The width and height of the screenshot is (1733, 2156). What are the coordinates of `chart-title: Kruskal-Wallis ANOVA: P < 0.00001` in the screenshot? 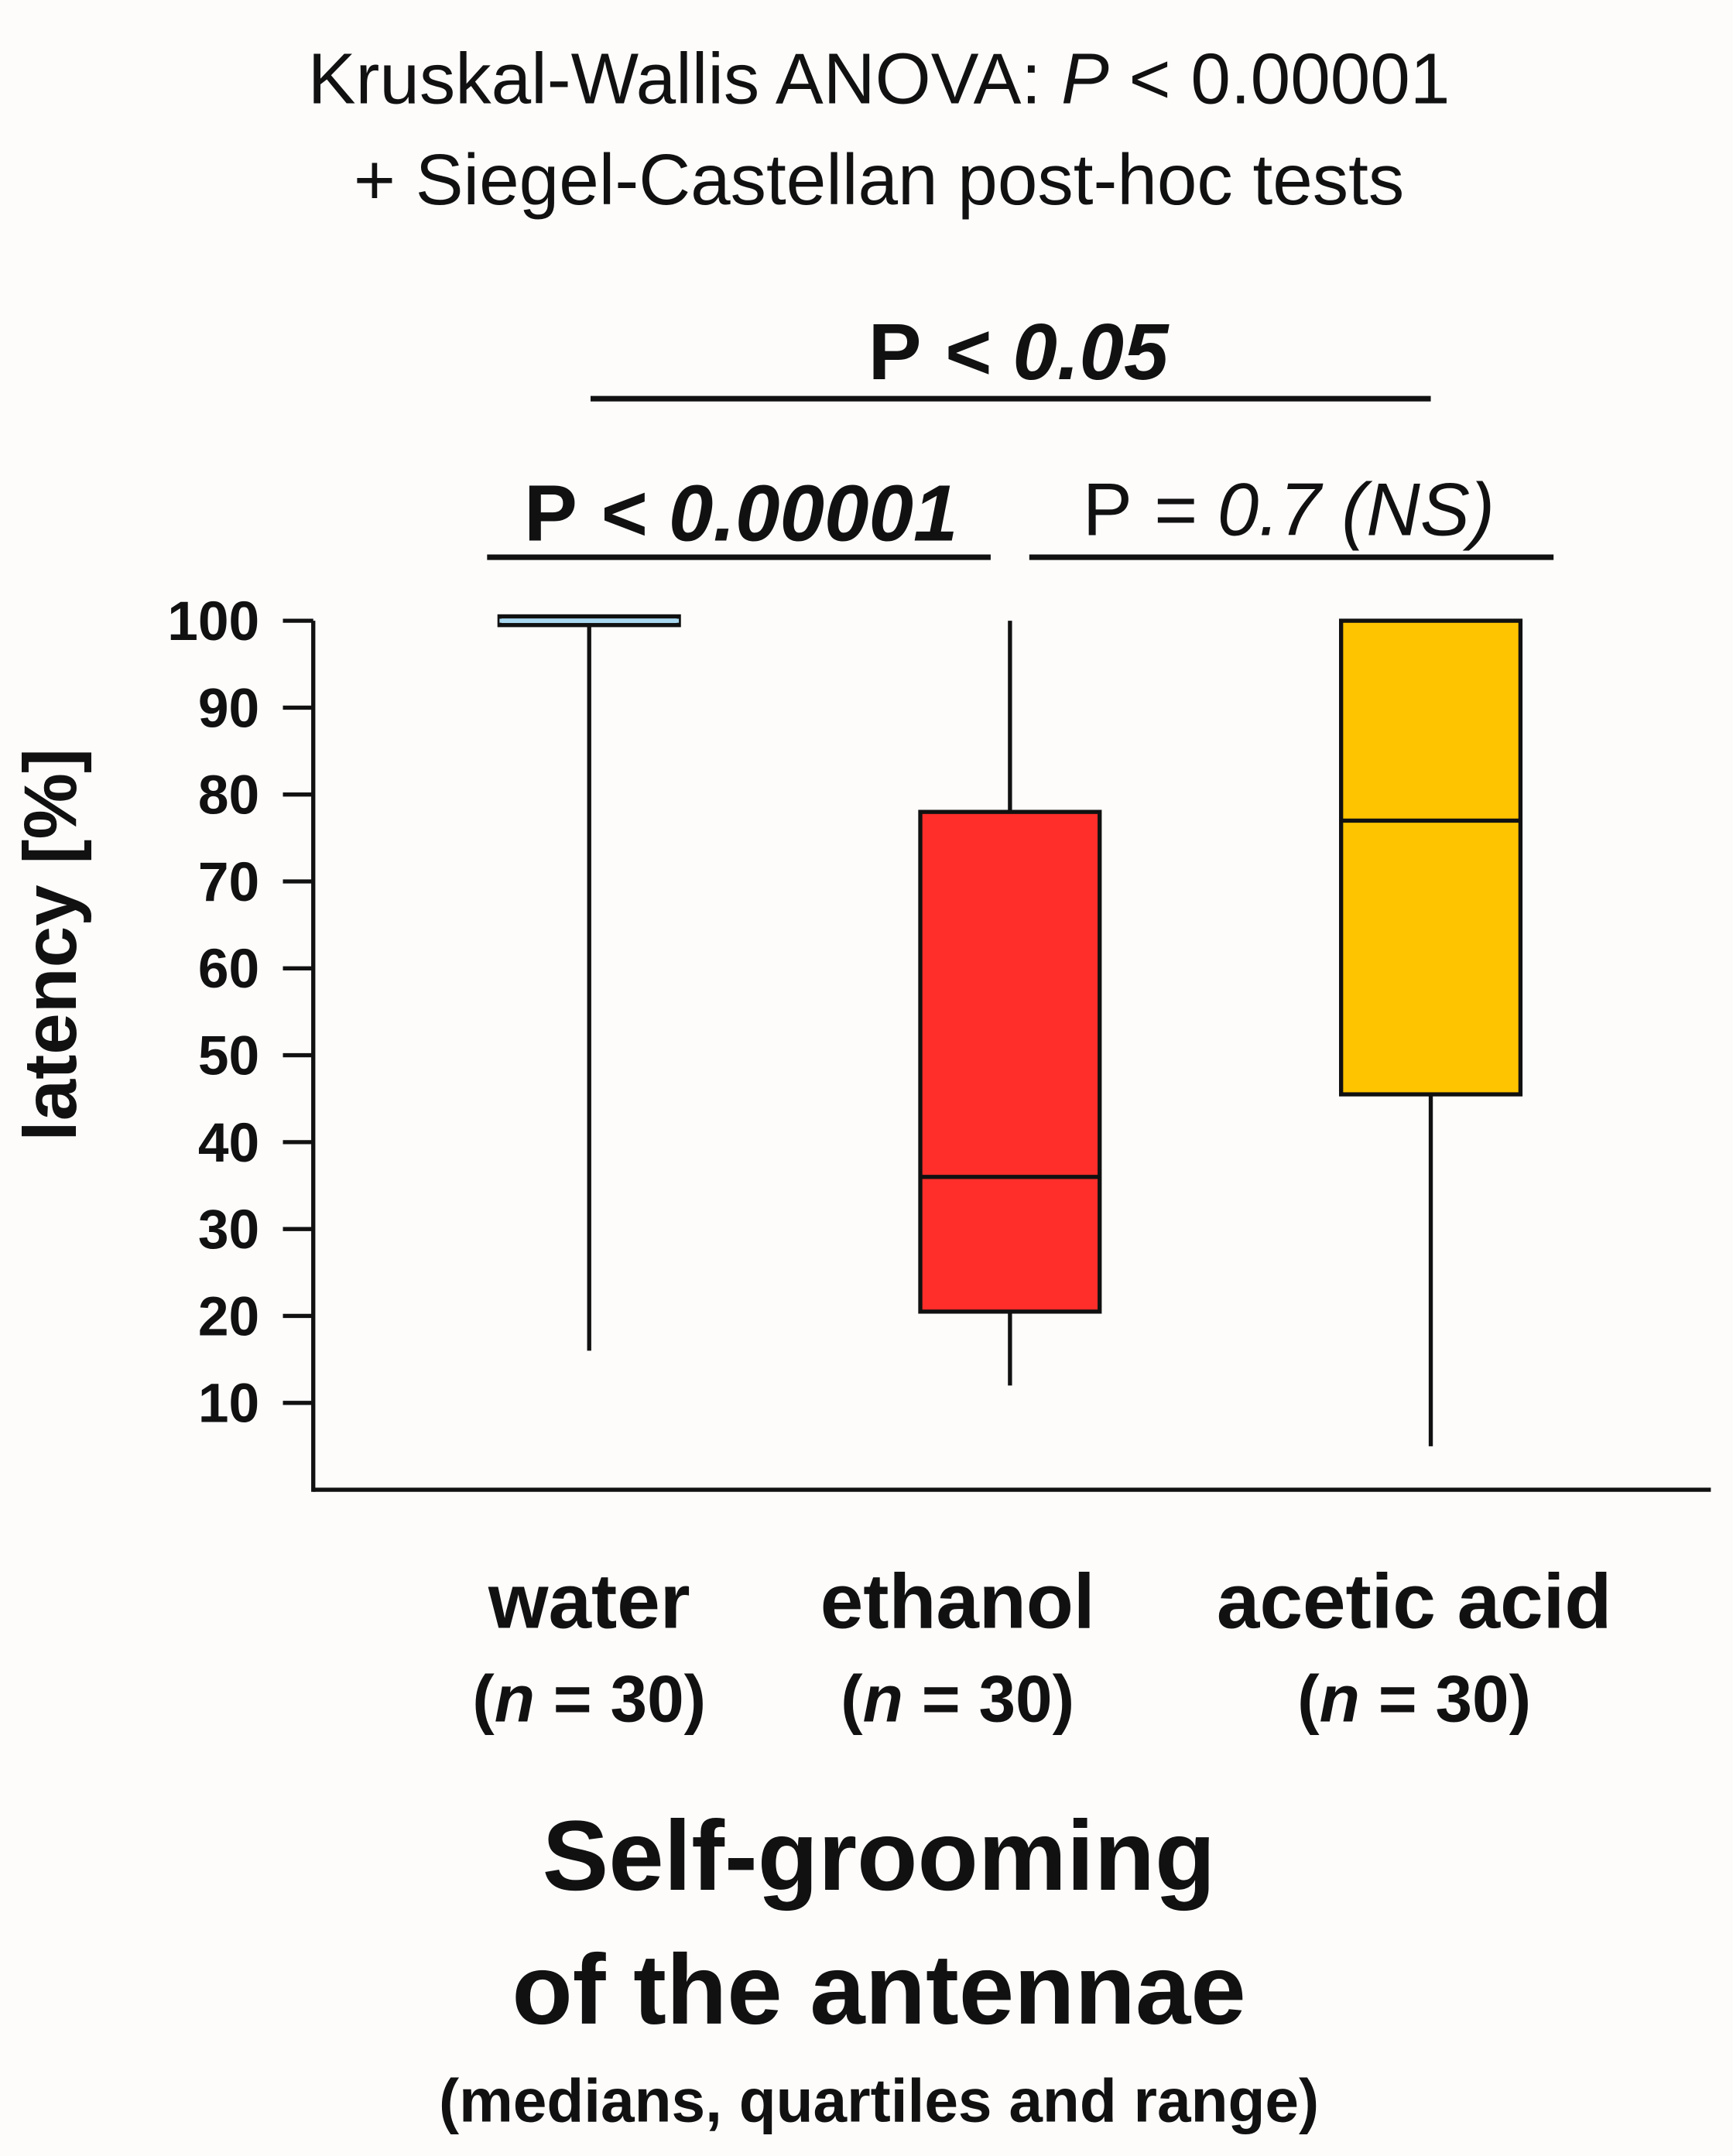 It's located at (879, 79).